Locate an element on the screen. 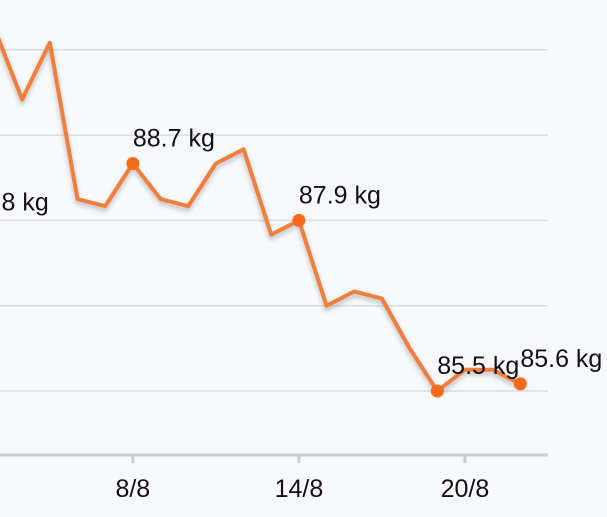 Image resolution: width=607 pixels, height=517 pixels. x-tick-label: 14/8 is located at coordinates (299, 489).